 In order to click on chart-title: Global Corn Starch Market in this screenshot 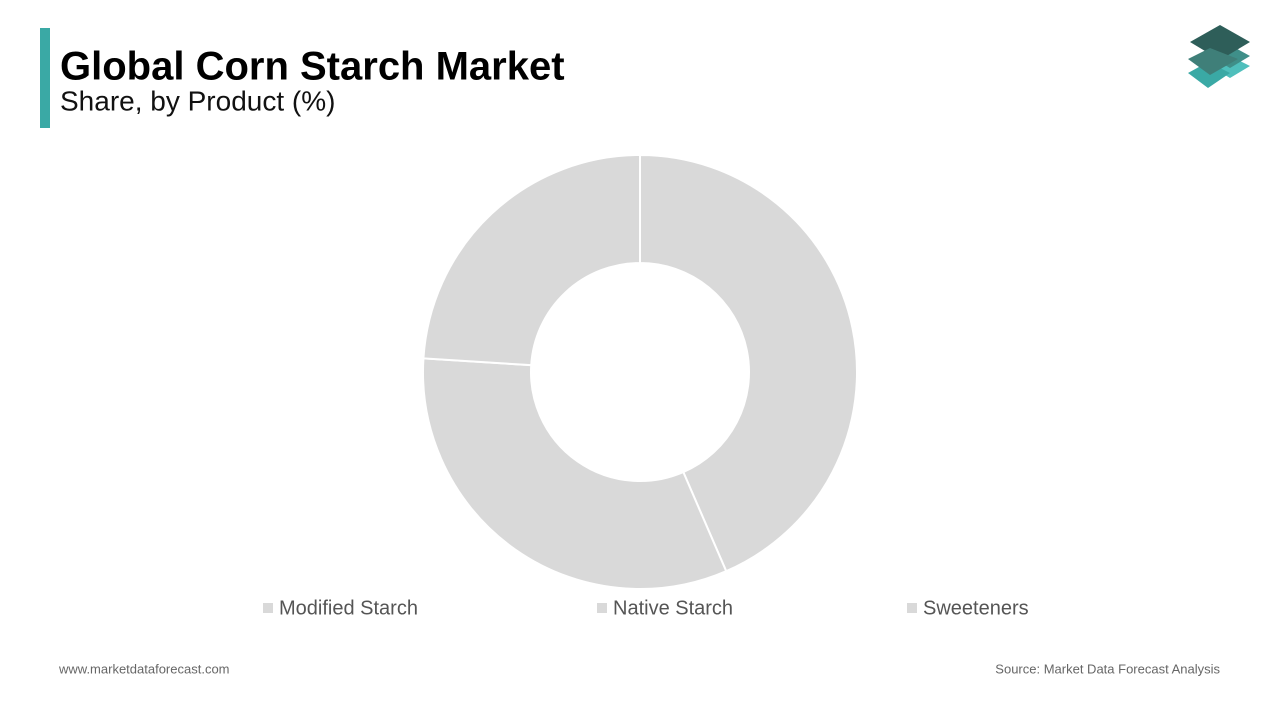, I will do `click(312, 67)`.